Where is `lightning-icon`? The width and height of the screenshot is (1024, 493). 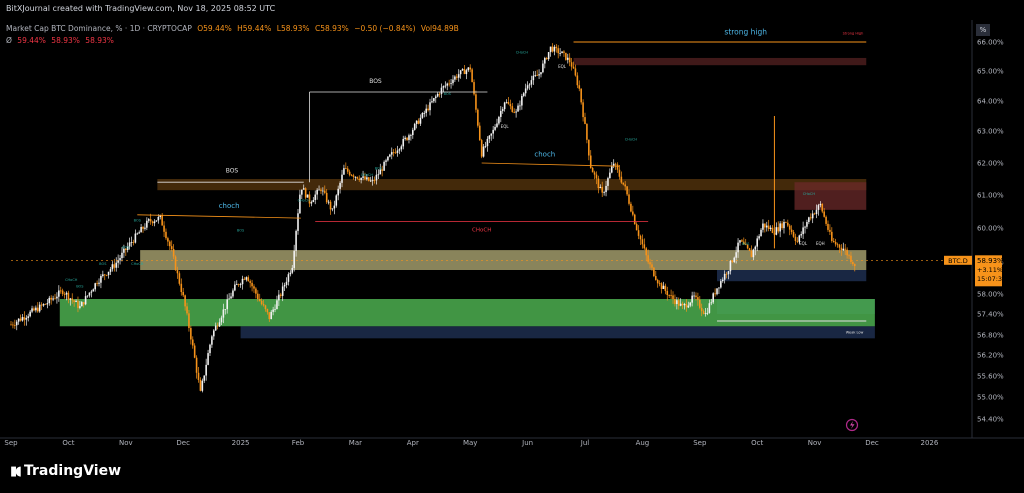
lightning-icon is located at coordinates (852, 425).